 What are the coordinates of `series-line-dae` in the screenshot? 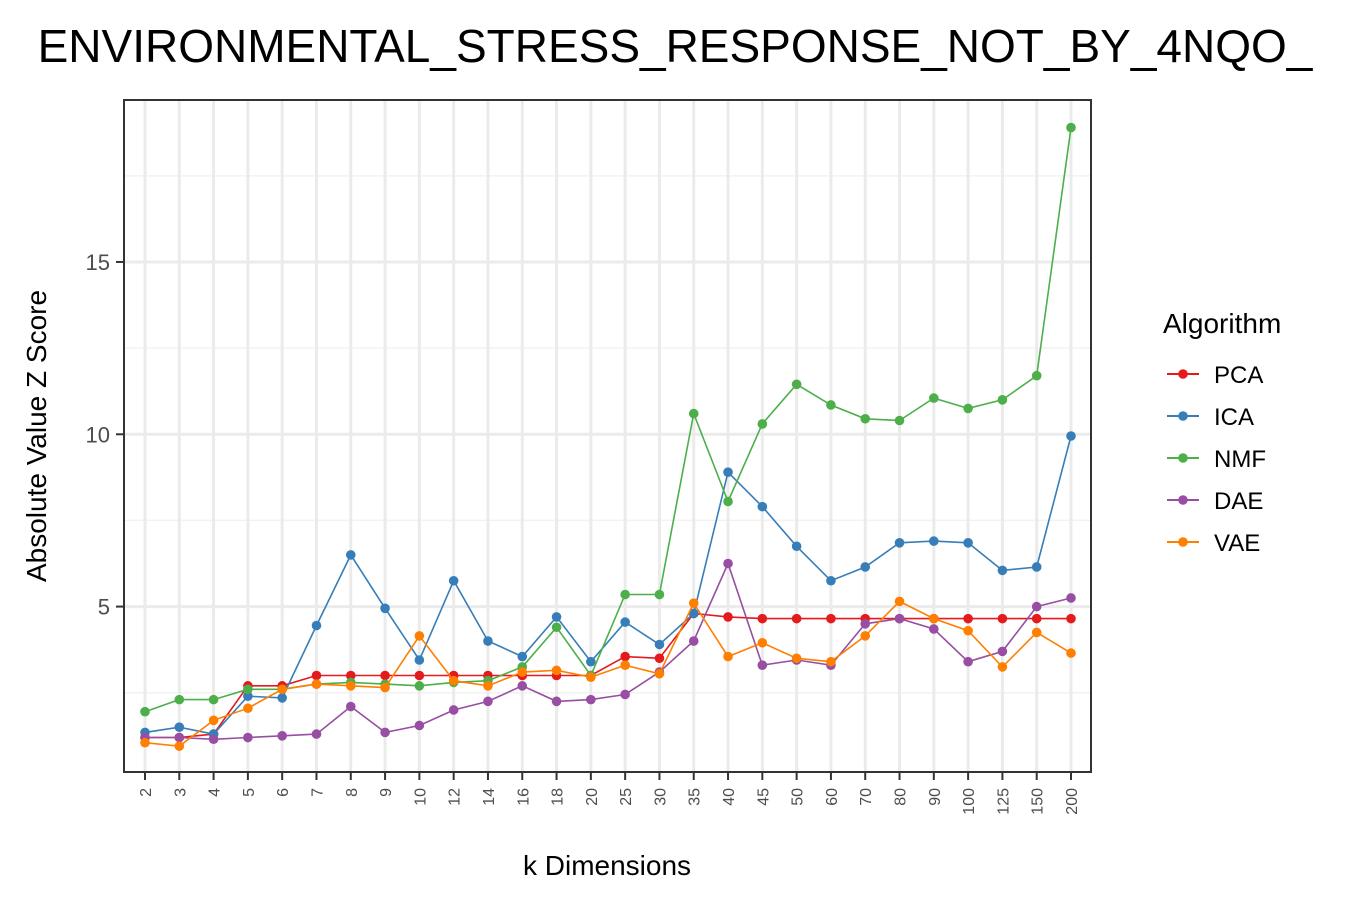 It's located at (608, 651).